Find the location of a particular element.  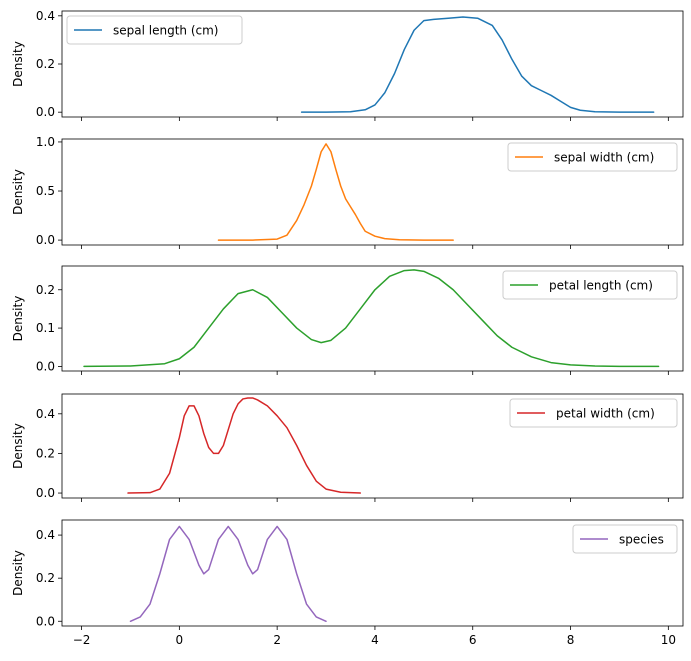

legend-label: sepal length (cm) is located at coordinates (165, 31).